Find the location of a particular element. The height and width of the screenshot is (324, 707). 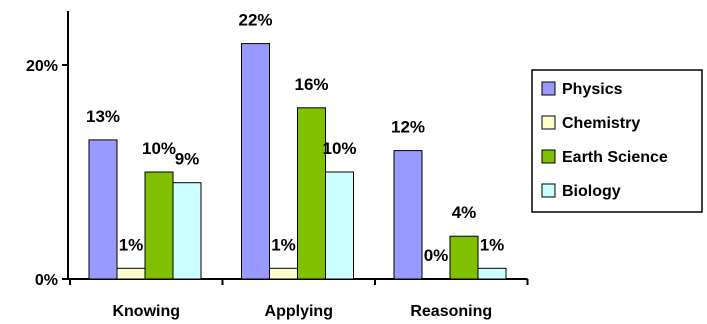

data-label: 12% is located at coordinates (408, 127).